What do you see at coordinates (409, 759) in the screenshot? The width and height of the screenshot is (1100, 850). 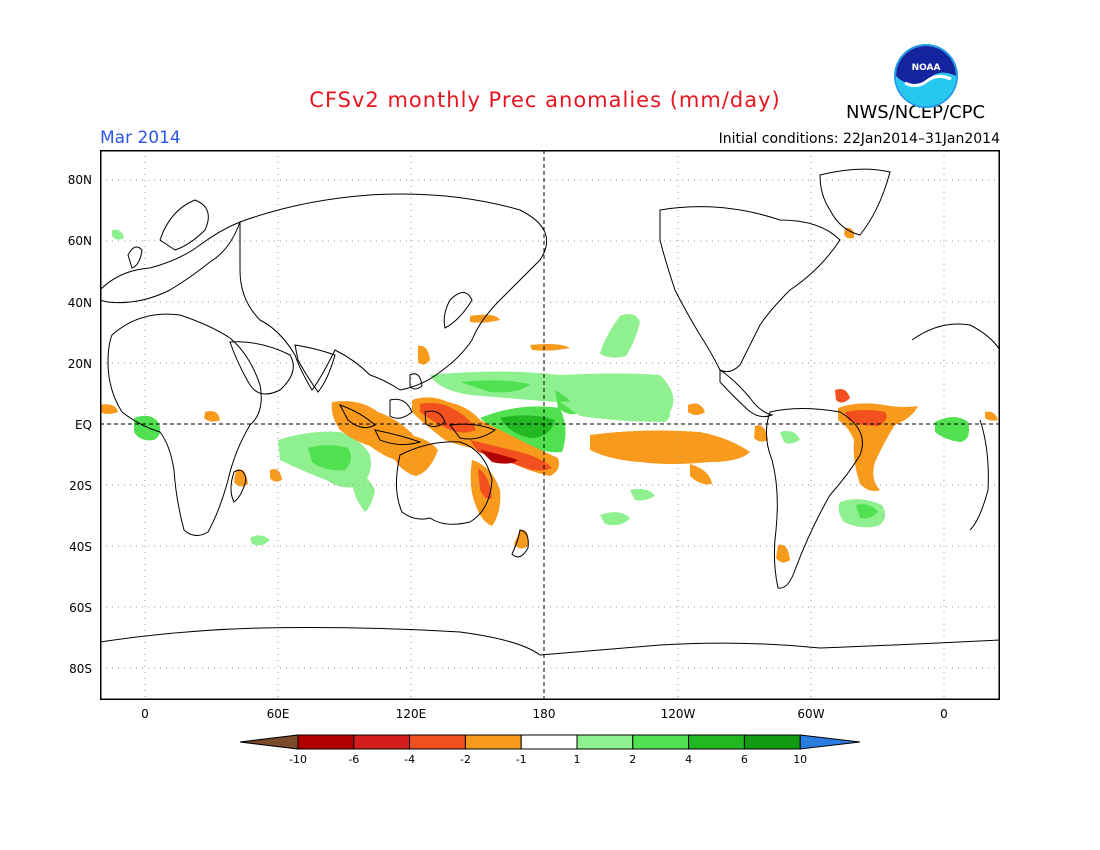 I see `colorbar-label: -4` at bounding box center [409, 759].